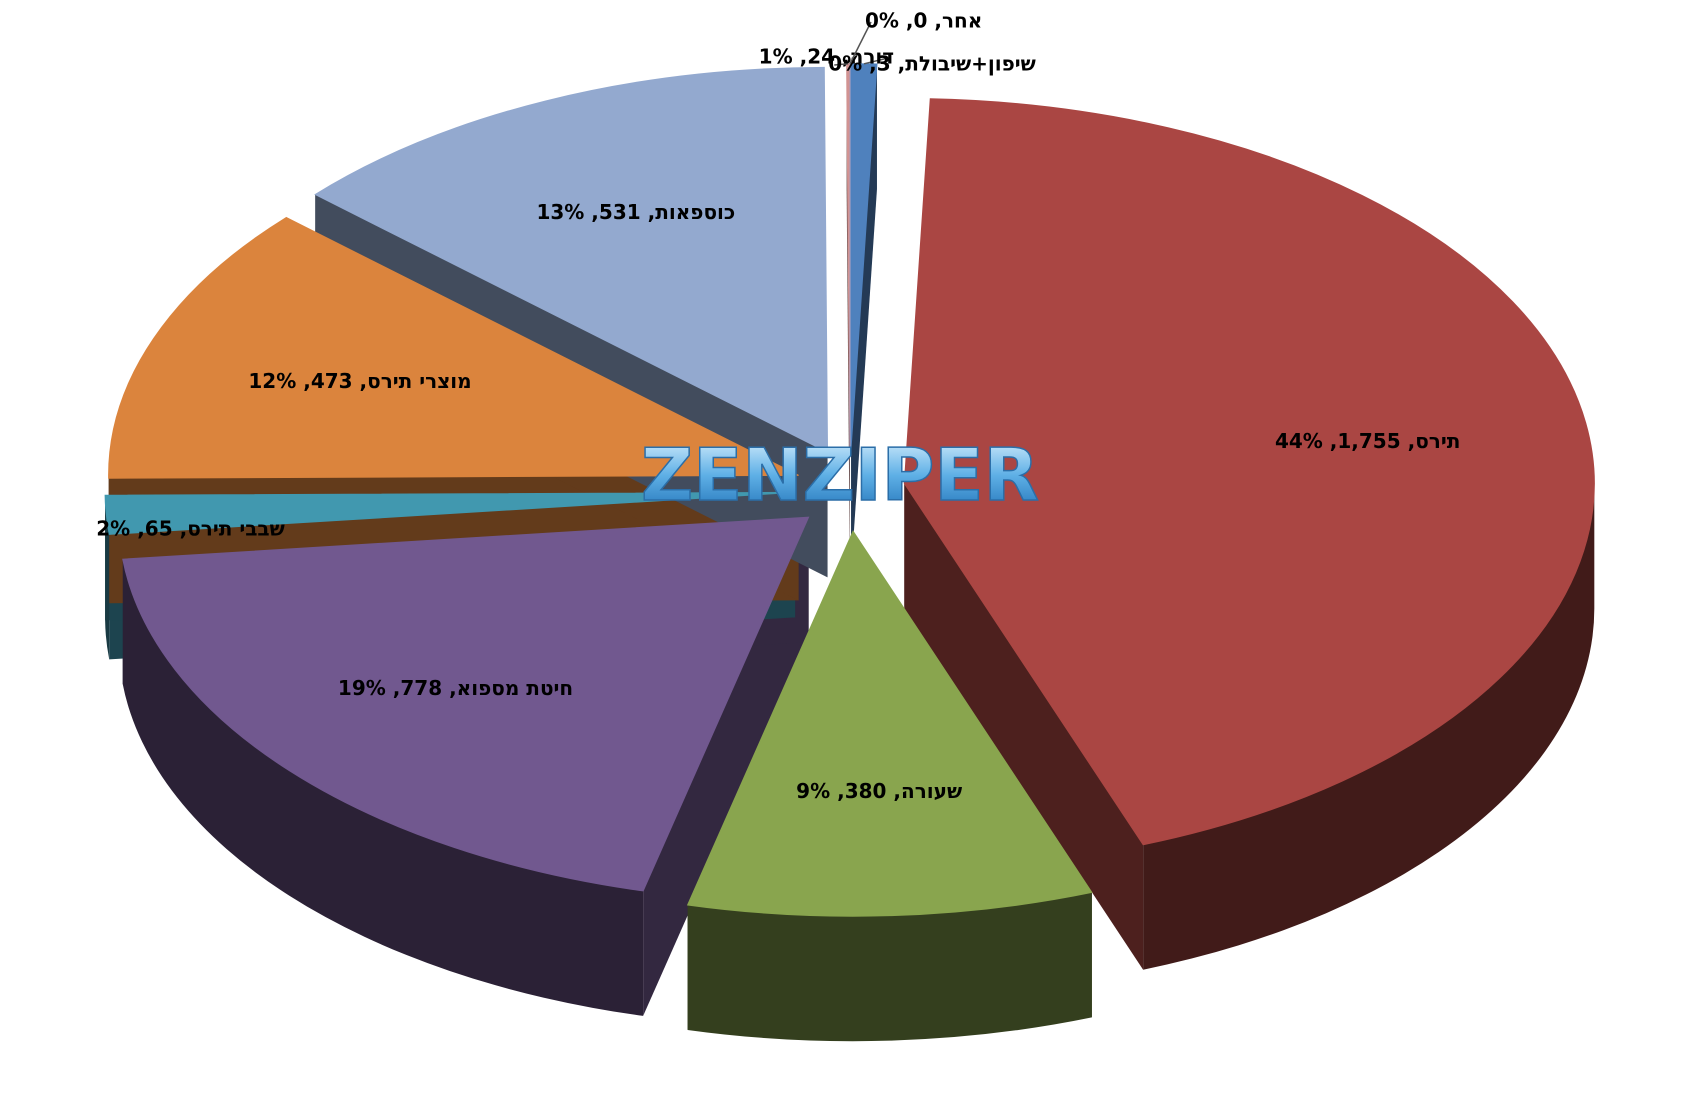 The height and width of the screenshot is (1108, 1691). I want to click on data-label: אחר, 0, 0%, so click(923, 21).